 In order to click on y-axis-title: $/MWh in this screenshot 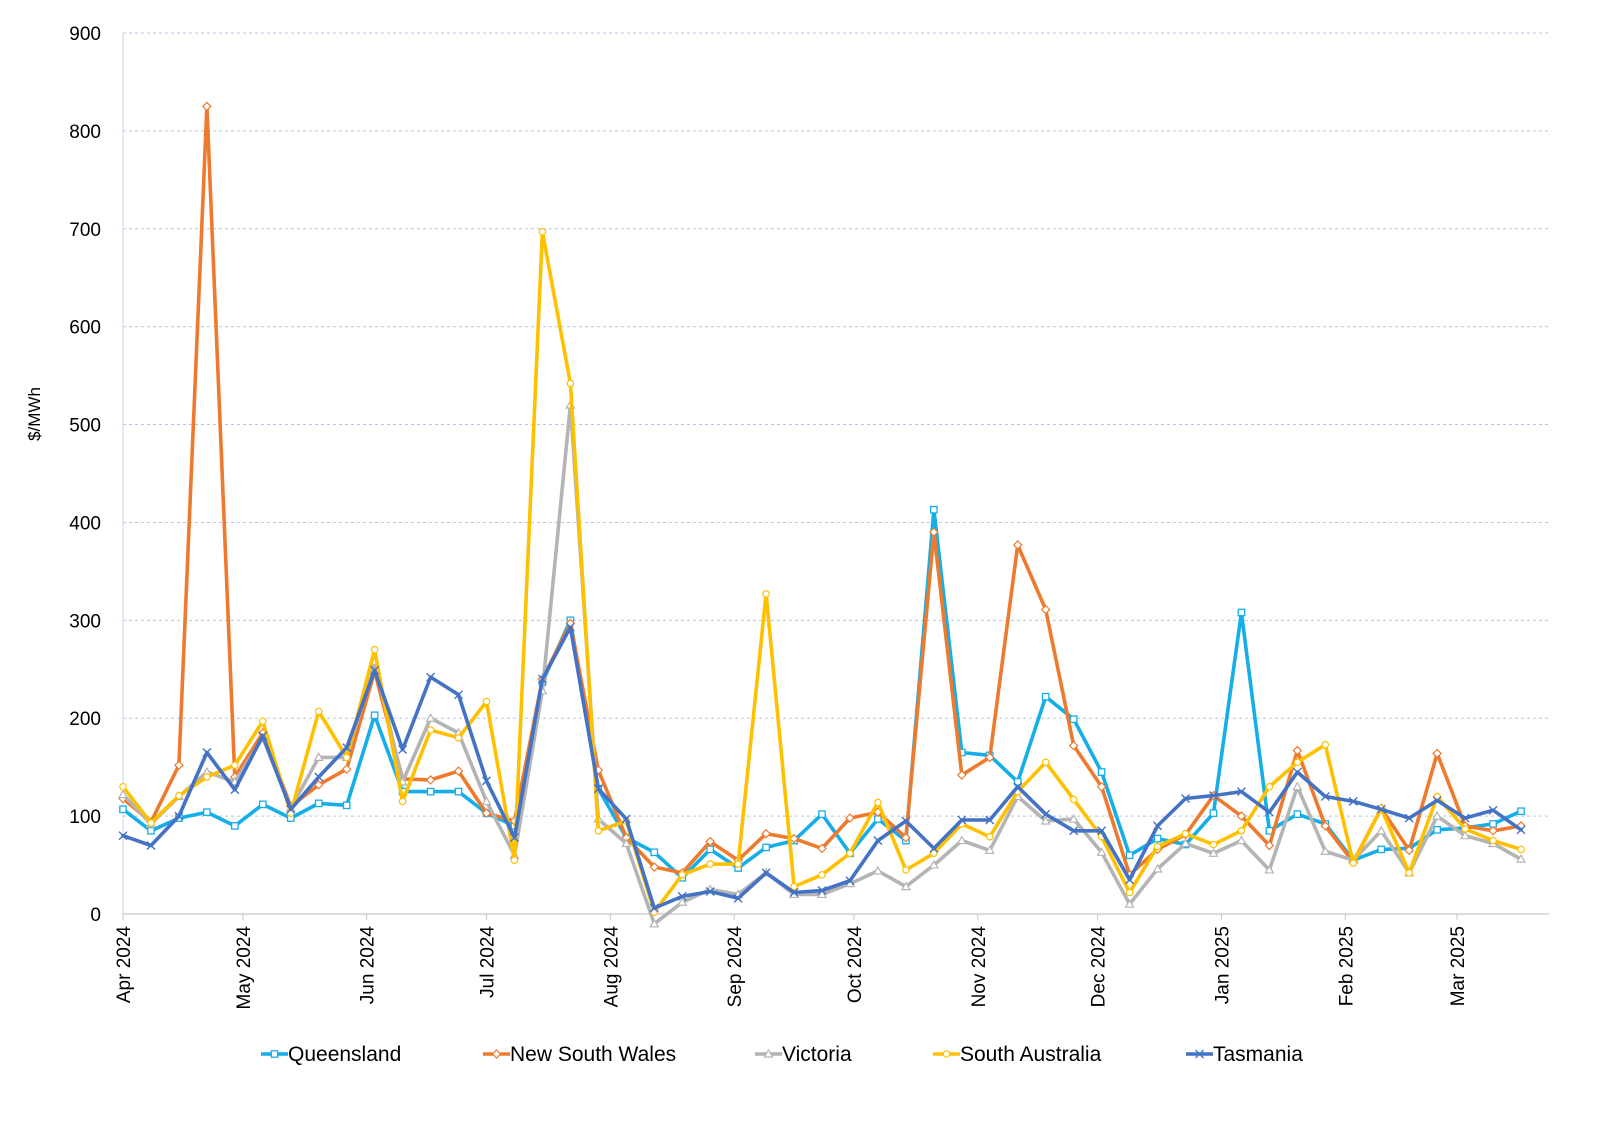, I will do `click(34, 414)`.